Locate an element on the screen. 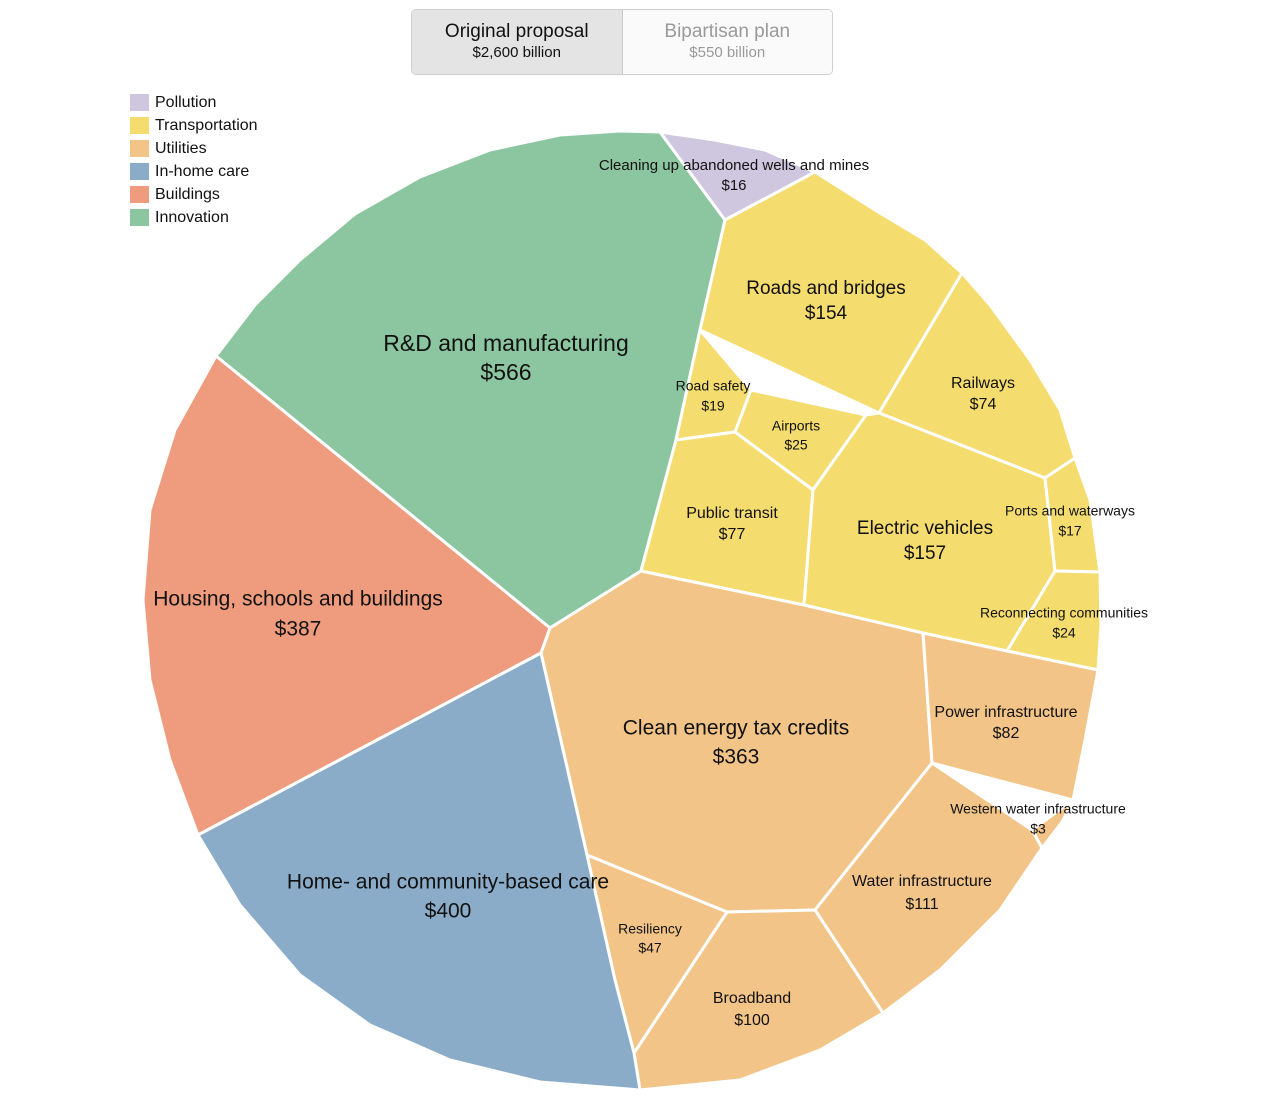 Image resolution: width=1280 pixels, height=1110 pixels. cell-label-western-water-infrastructure: Western water infrastructure is located at coordinates (1038, 809).